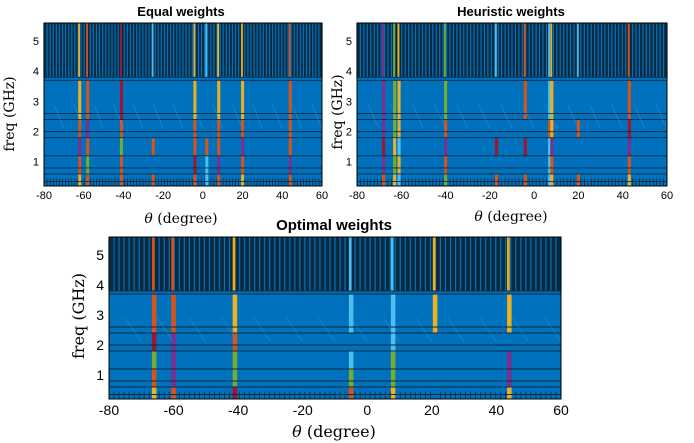  What do you see at coordinates (534, 196) in the screenshot?
I see `x-tick-label: 0` at bounding box center [534, 196].